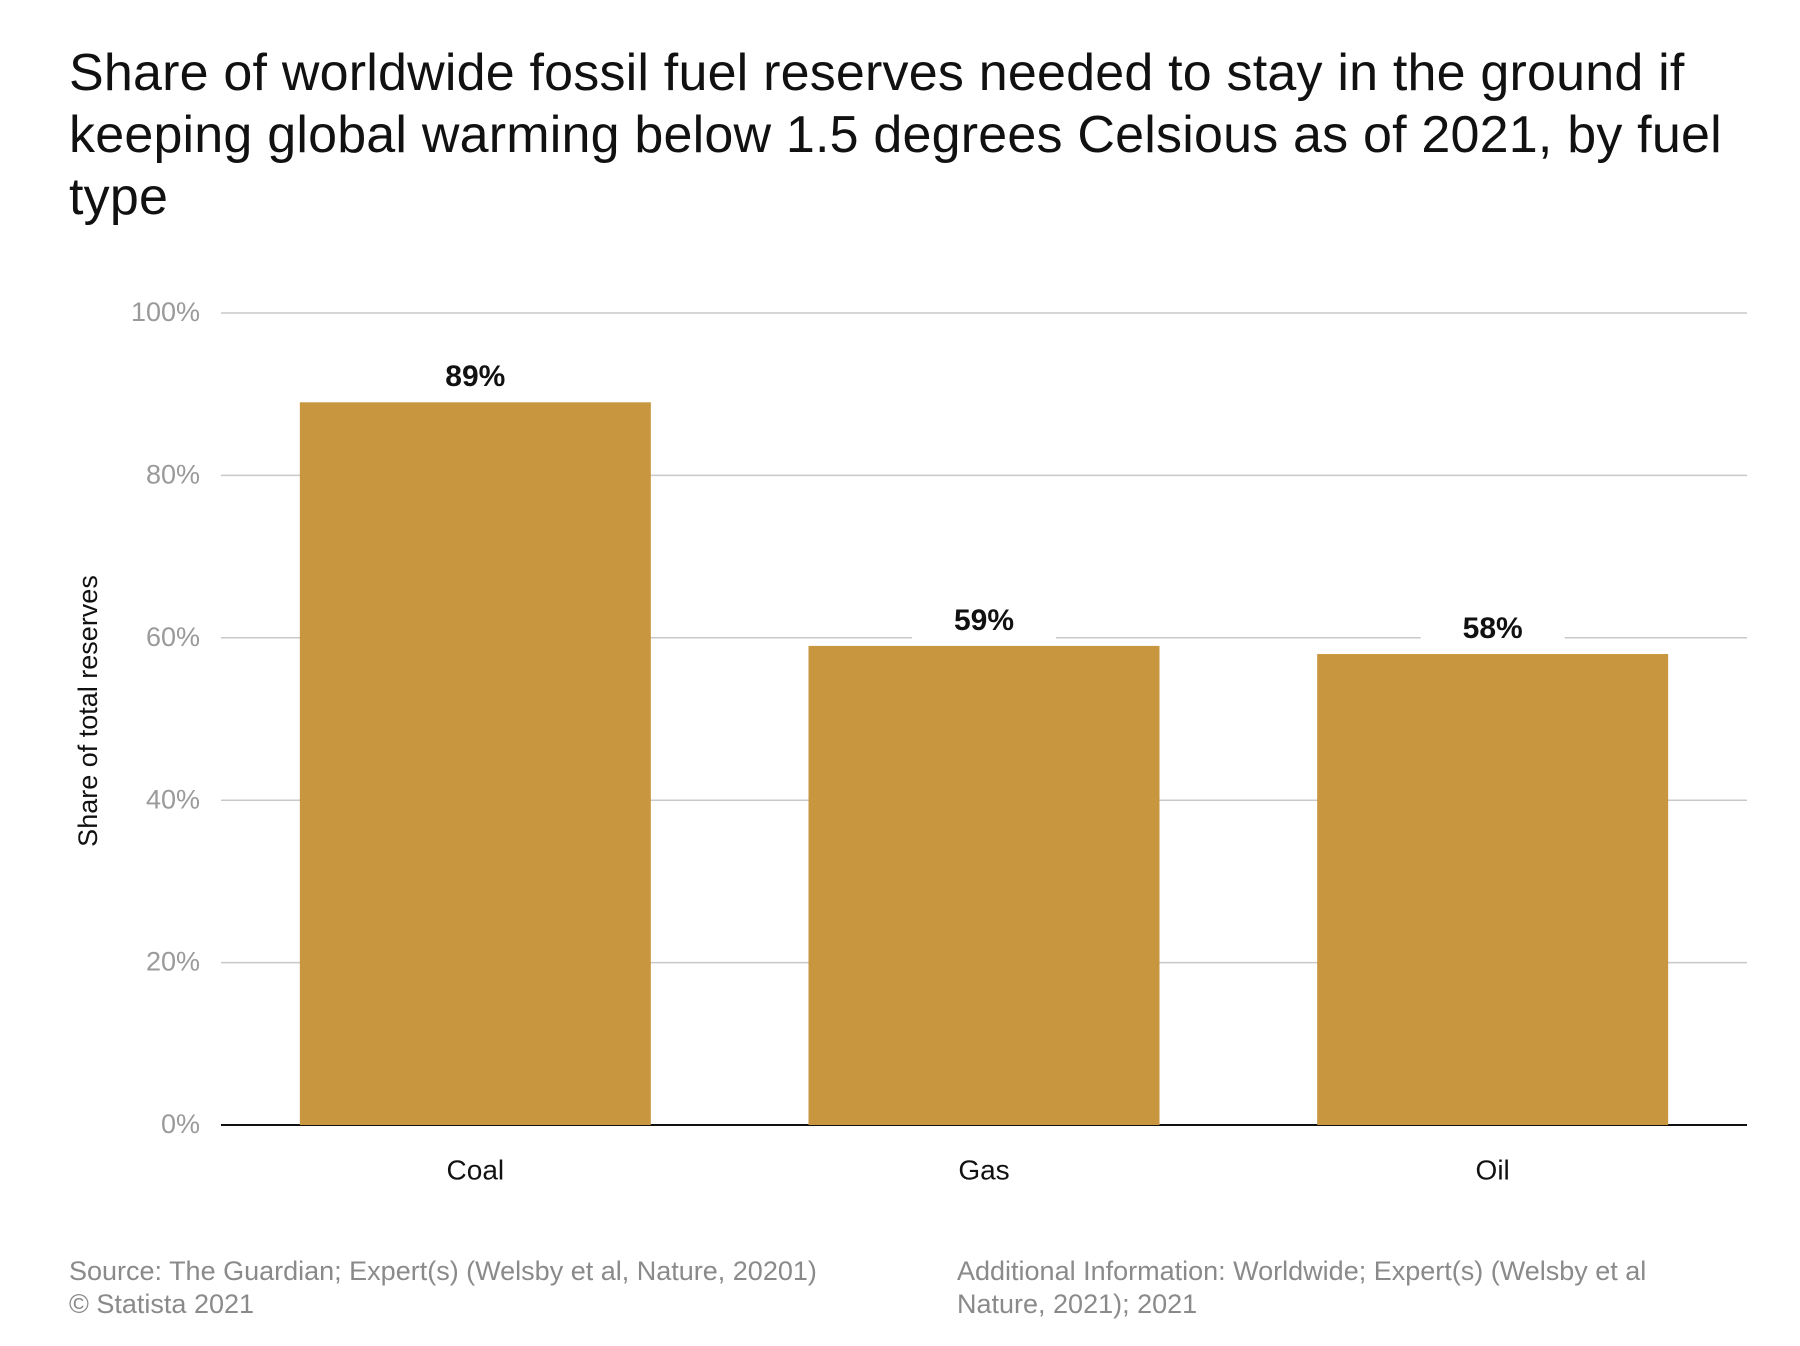 The image size is (1800, 1346). Describe the element at coordinates (173, 962) in the screenshot. I see `y-tick-label: 20%` at that location.